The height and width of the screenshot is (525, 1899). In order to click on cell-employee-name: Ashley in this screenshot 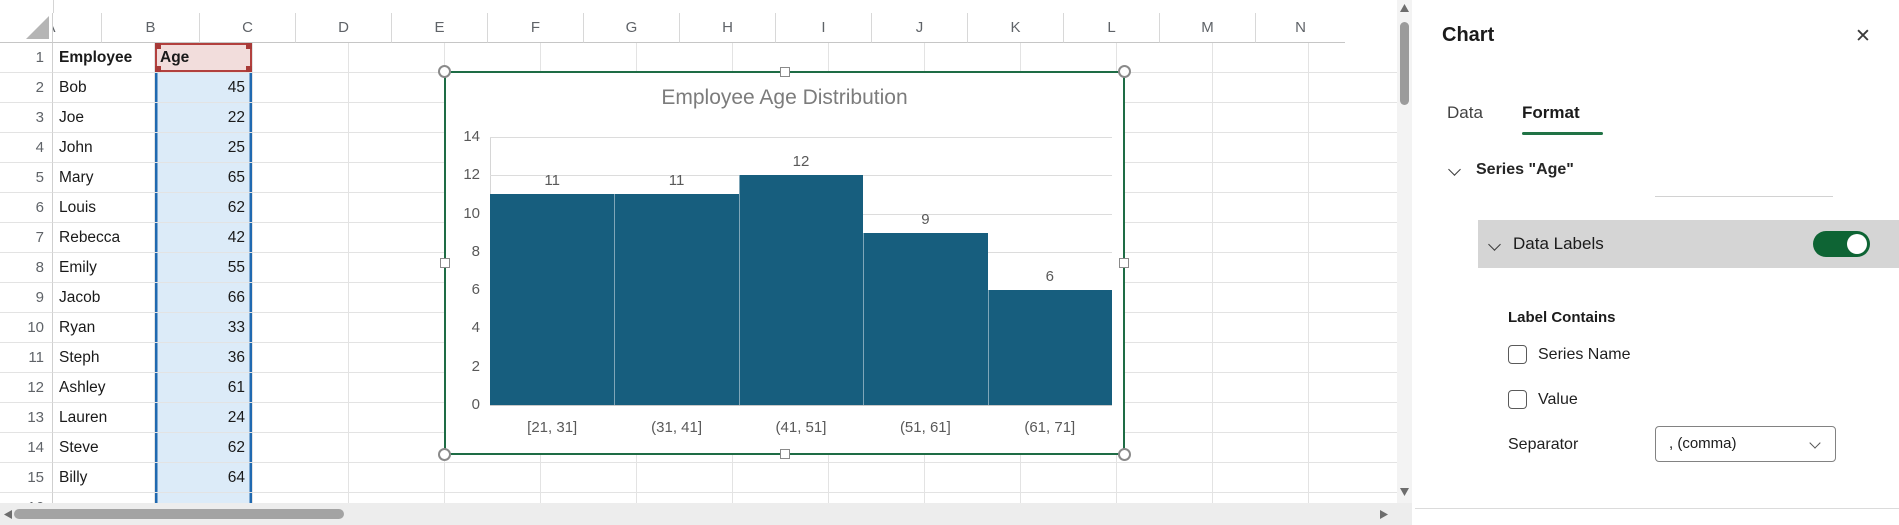, I will do `click(104, 388)`.